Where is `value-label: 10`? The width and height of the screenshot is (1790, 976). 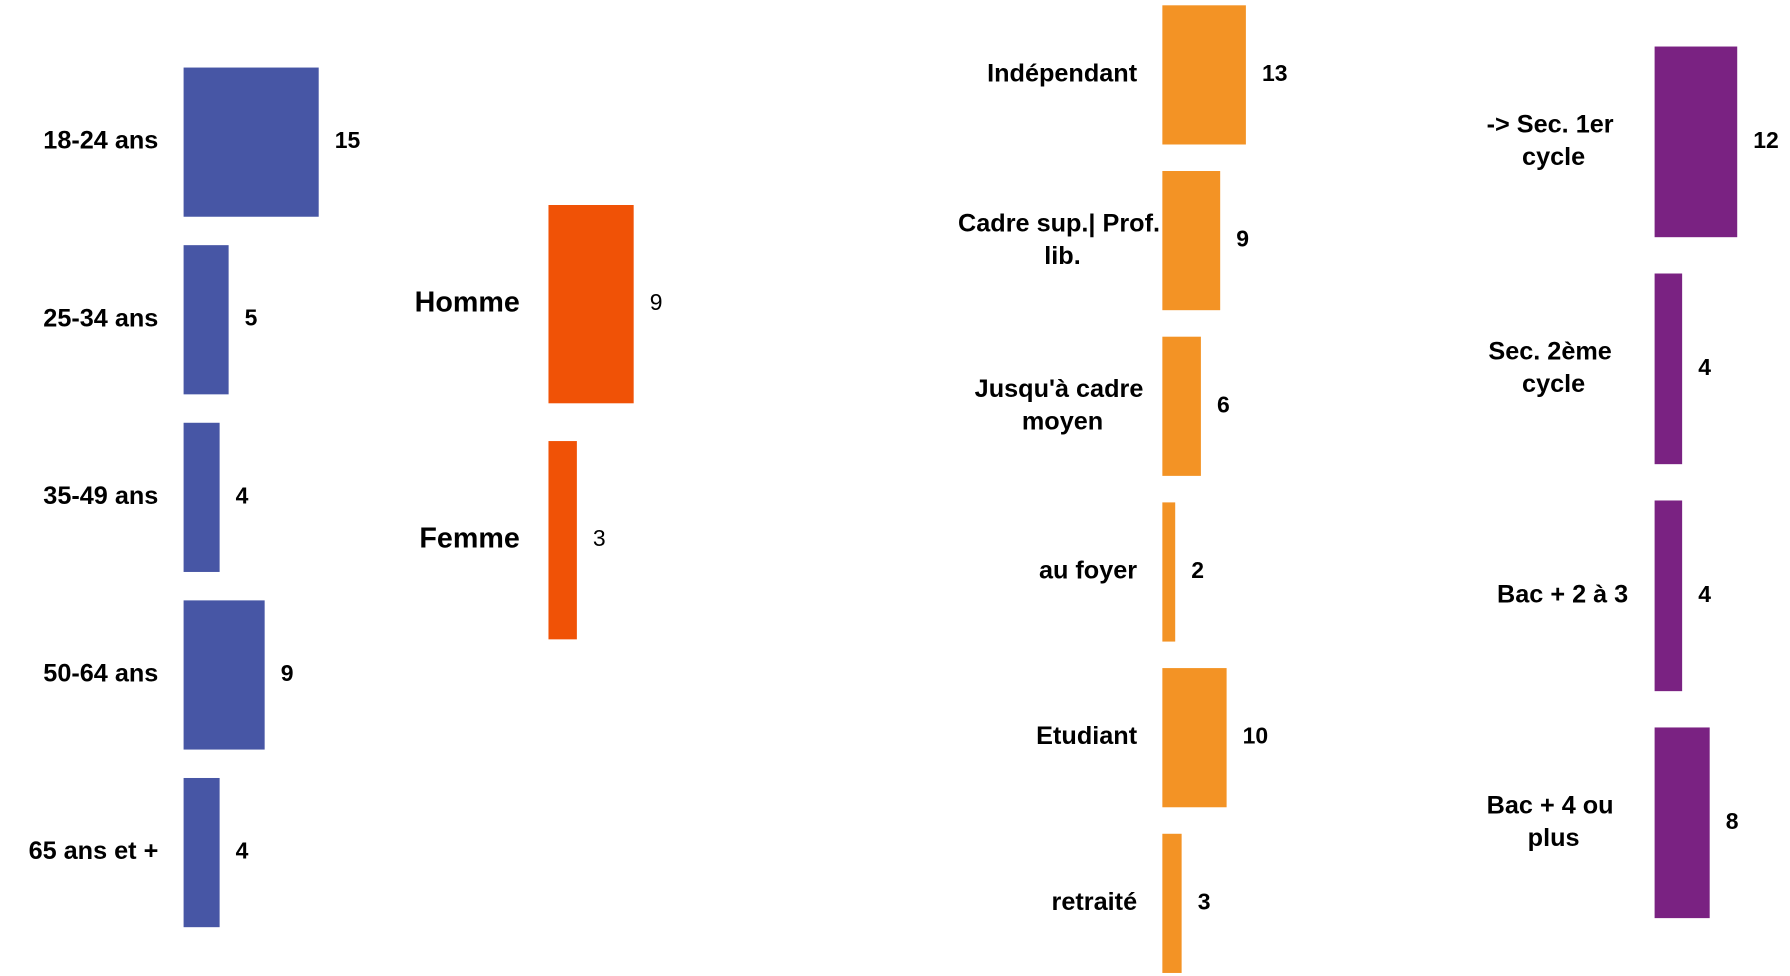
value-label: 10 is located at coordinates (1256, 736).